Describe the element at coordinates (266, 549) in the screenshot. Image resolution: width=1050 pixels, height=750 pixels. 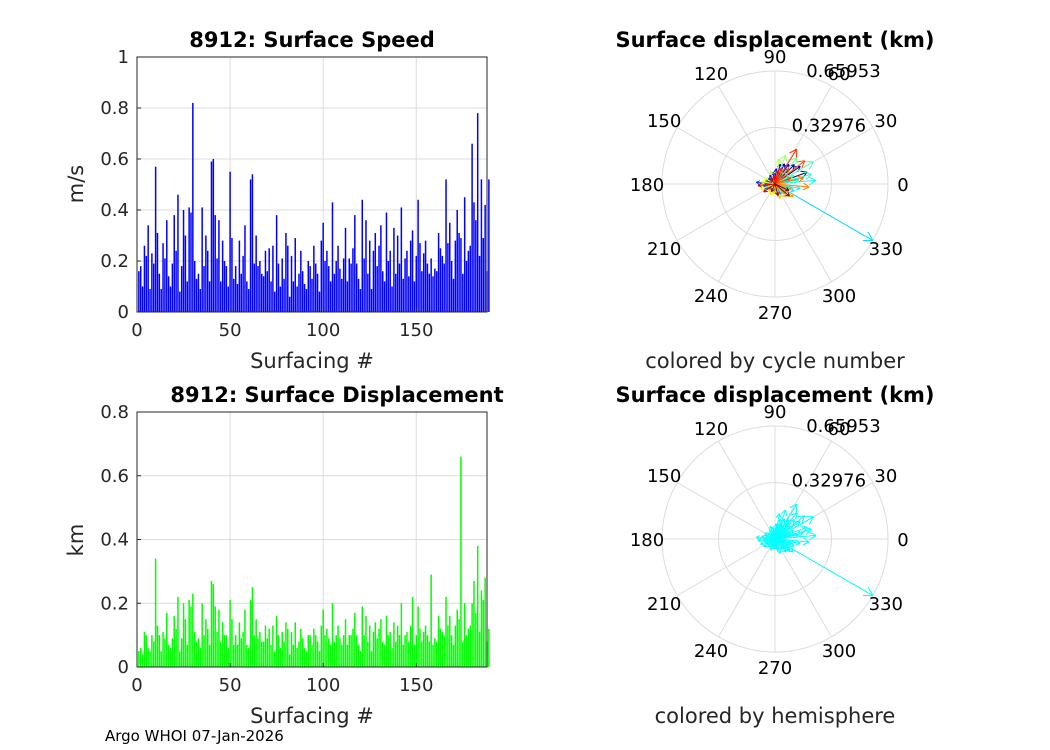
I see `displacement-ticks: 0 50 100 150 0 0.2 0.4 0.6 0.8` at that location.